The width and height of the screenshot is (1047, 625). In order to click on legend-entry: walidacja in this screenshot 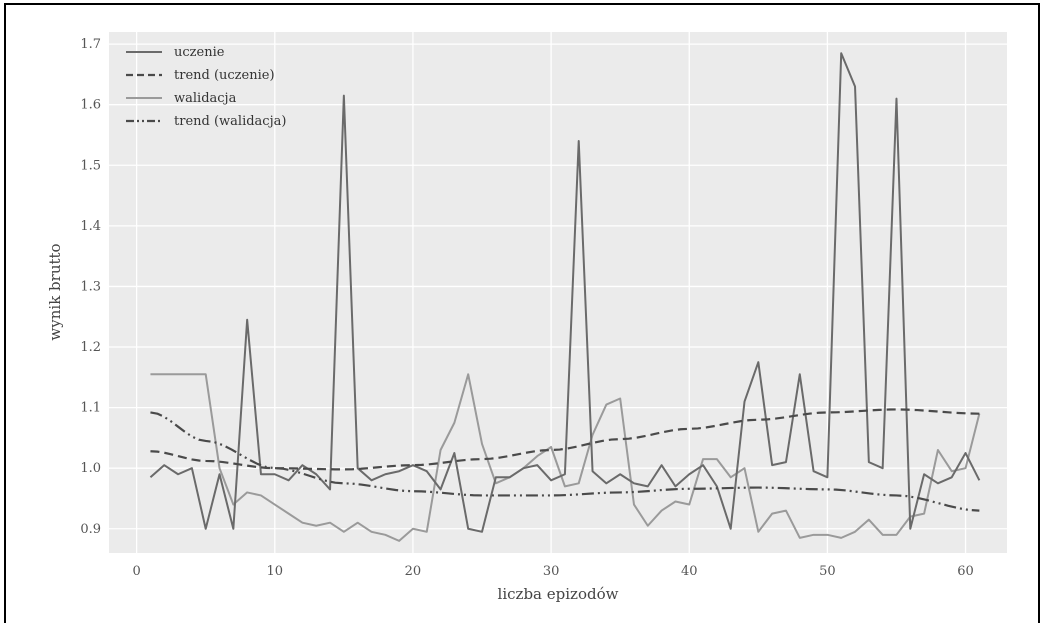, I will do `click(205, 98)`.